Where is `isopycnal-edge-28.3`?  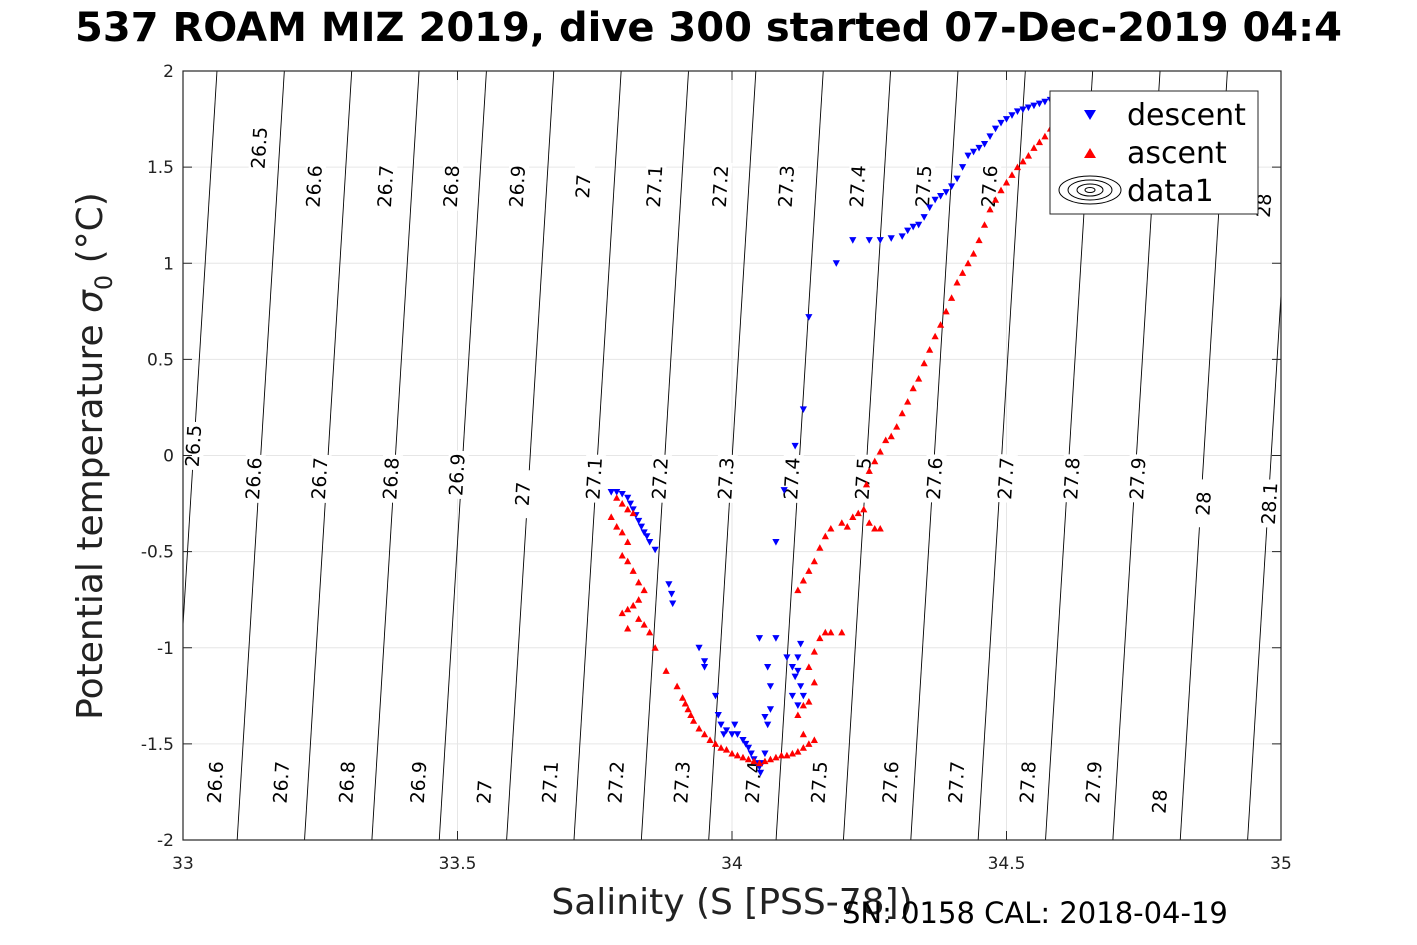 isopycnal-edge-28.3 is located at coordinates (1399, 455).